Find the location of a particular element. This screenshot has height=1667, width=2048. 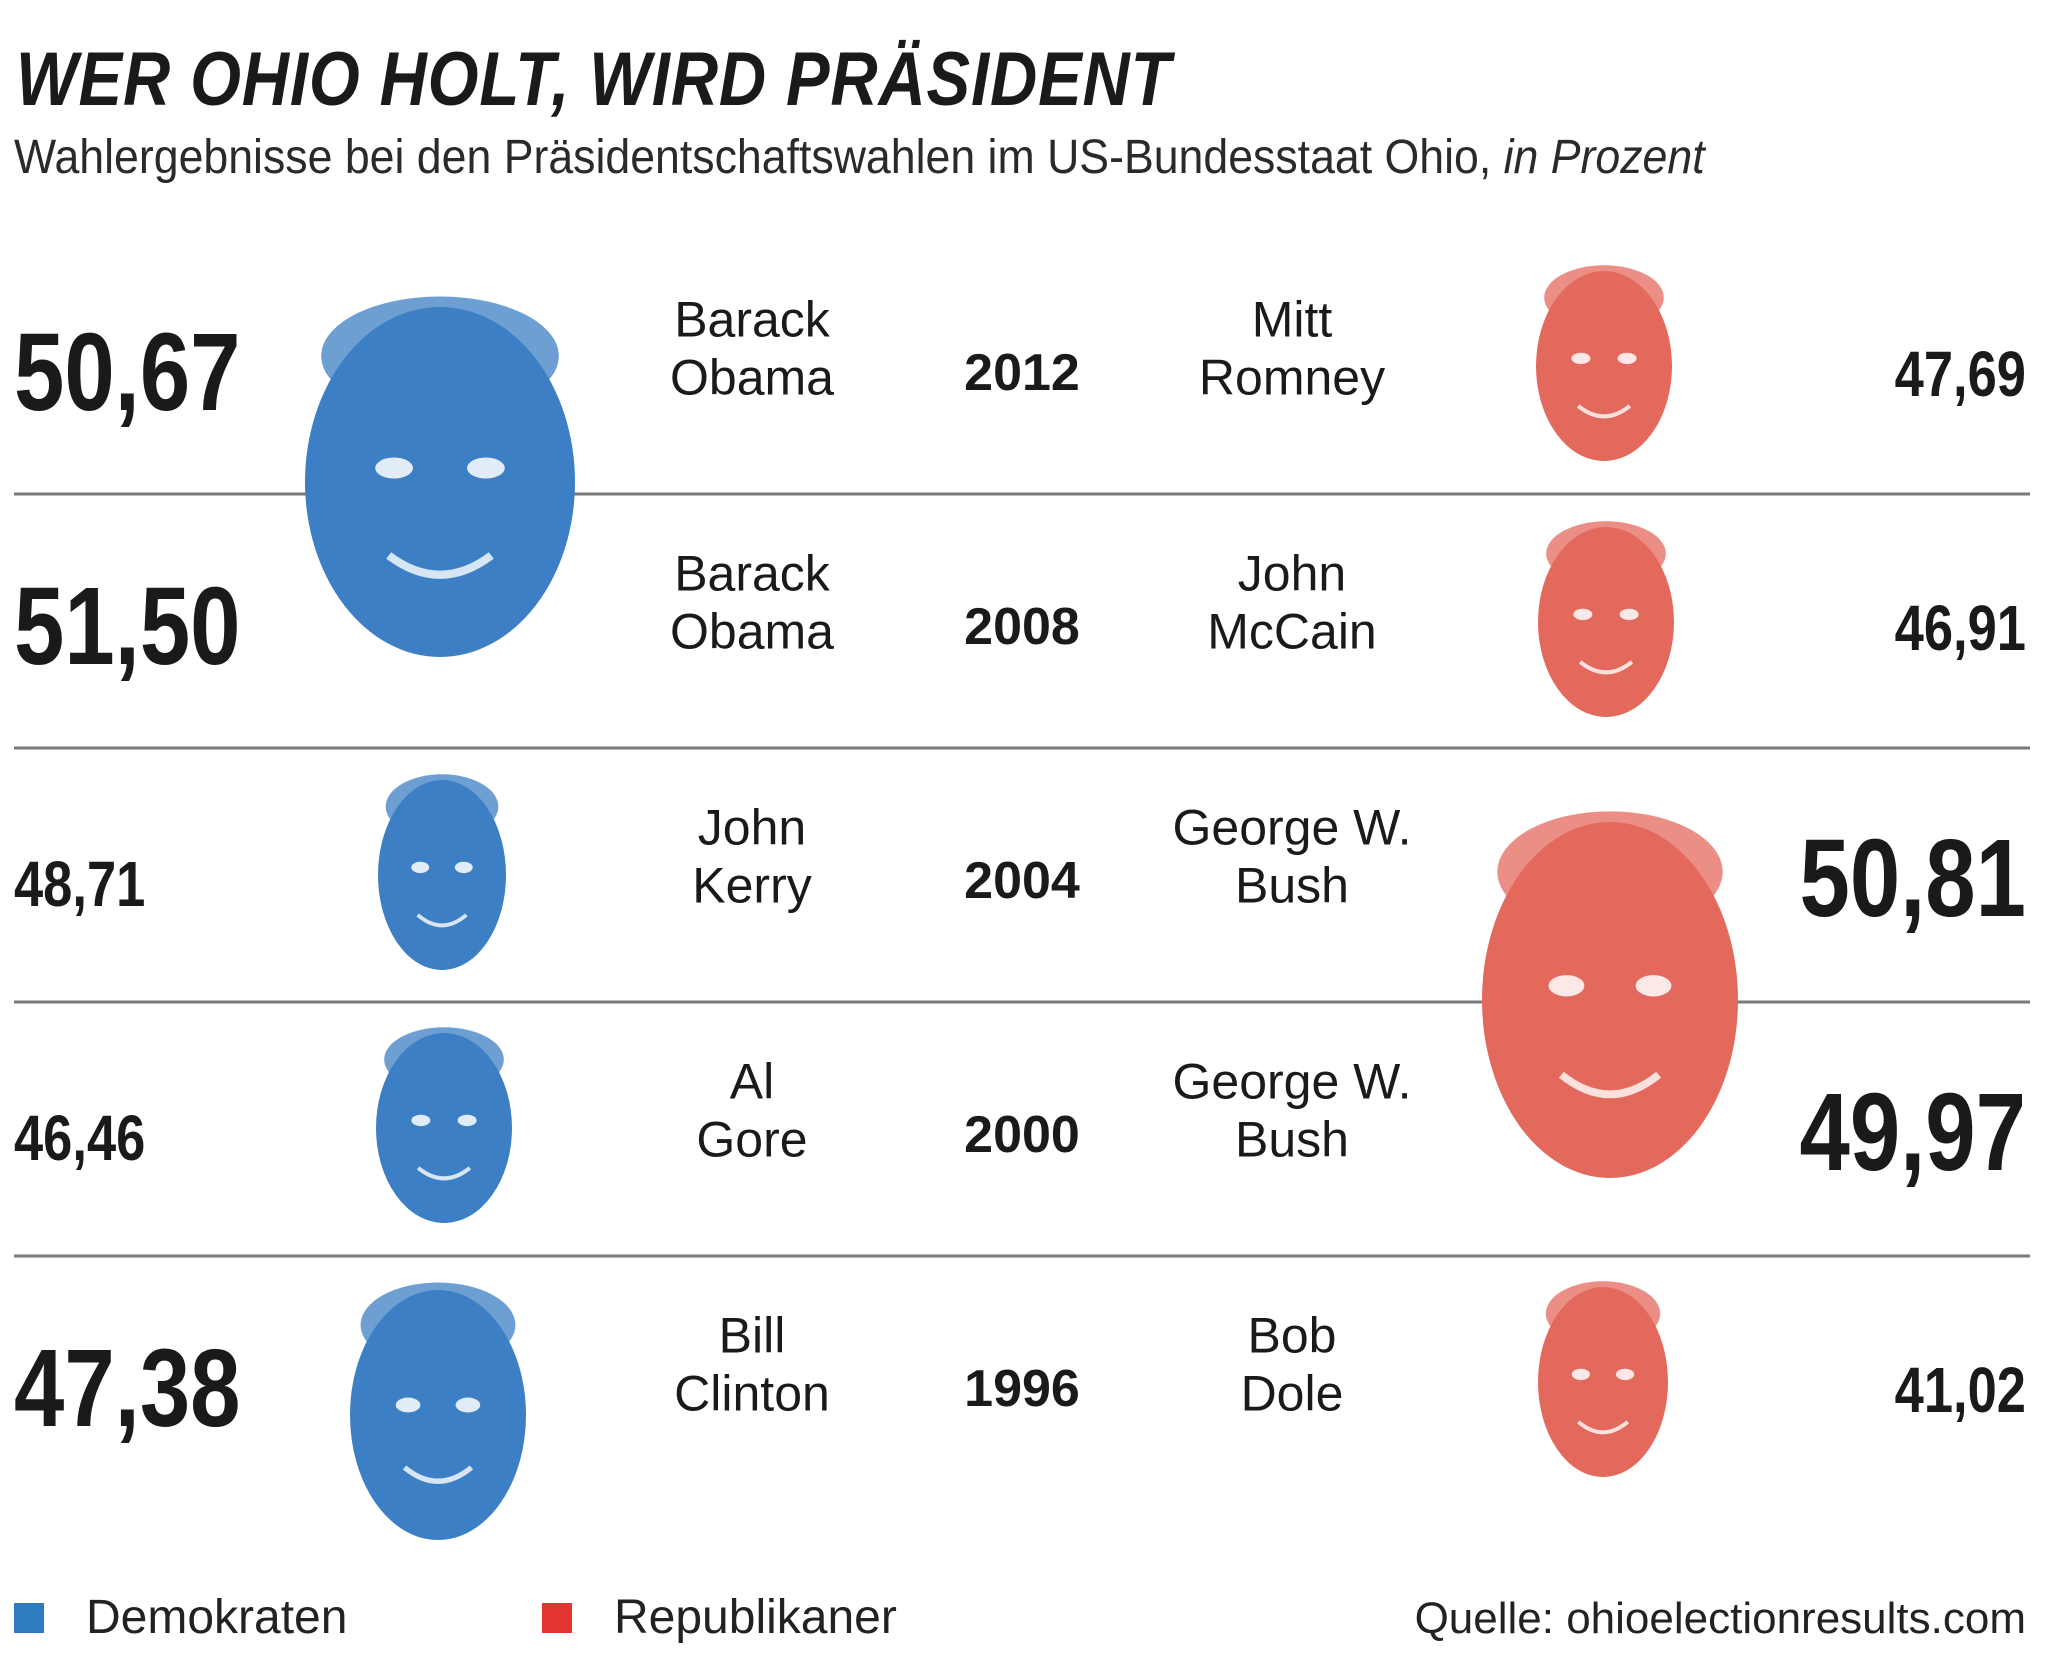

chart-title: WER OHIO HOLT, WIRD PRÄSIDENT is located at coordinates (594, 79).